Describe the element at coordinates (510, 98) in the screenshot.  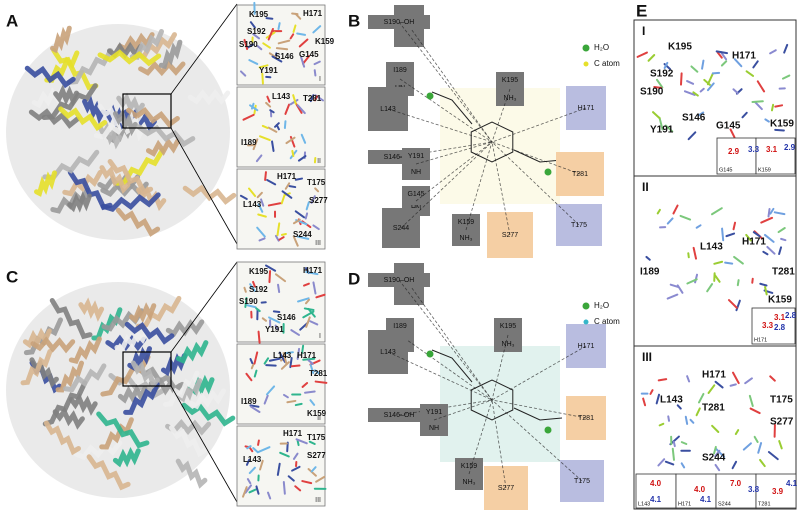
I see `residue-group: NH₃` at that location.